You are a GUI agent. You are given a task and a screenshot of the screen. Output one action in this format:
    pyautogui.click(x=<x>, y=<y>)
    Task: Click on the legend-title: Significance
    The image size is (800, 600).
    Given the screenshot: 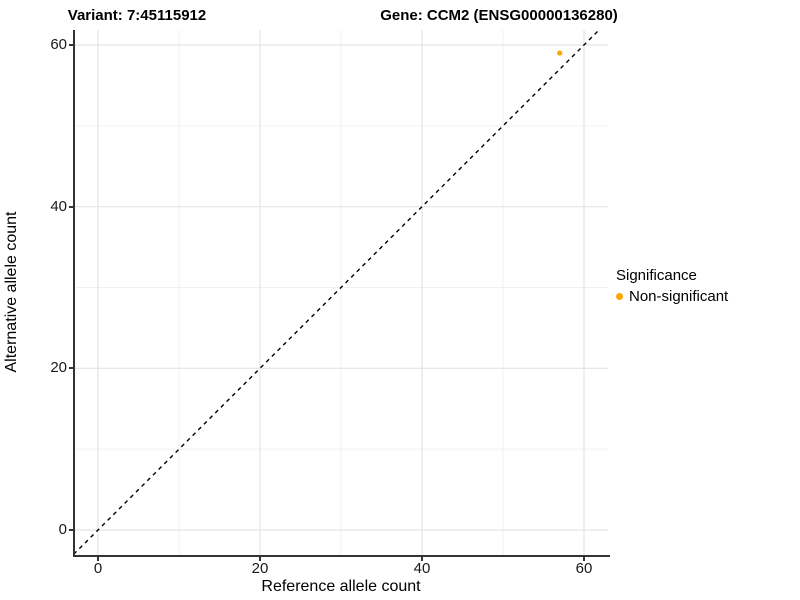 What is the action you would take?
    pyautogui.click(x=656, y=275)
    